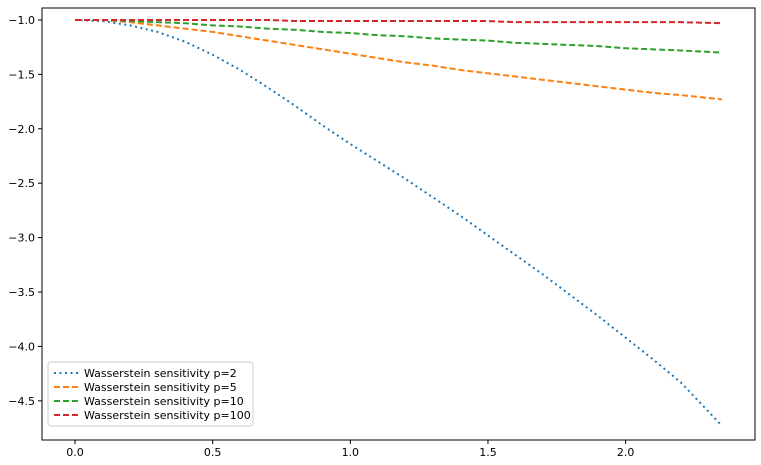  What do you see at coordinates (21, 74) in the screenshot?
I see `y-tick-label: −1.5` at bounding box center [21, 74].